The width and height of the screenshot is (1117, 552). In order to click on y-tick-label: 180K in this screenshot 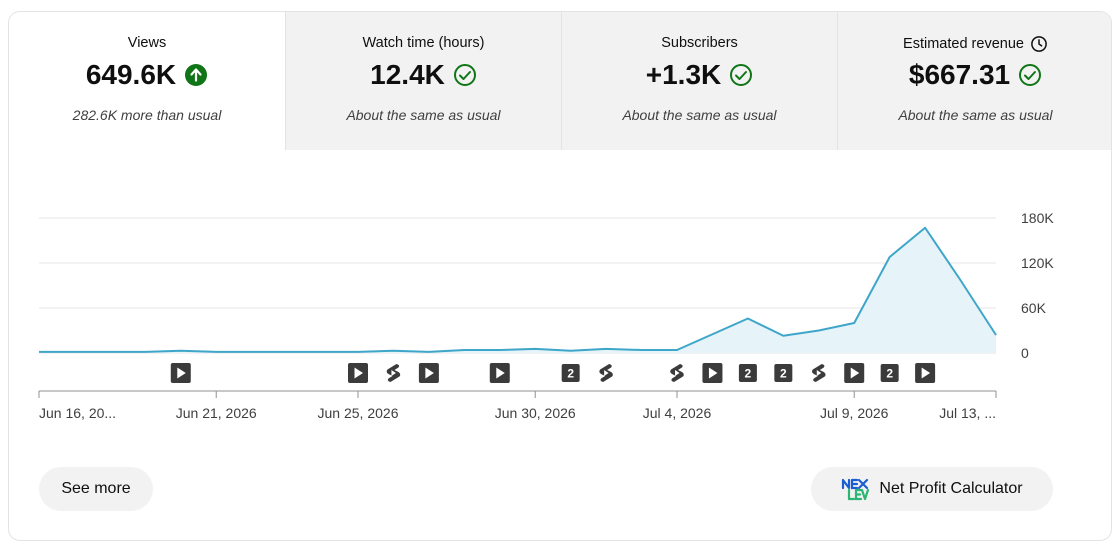, I will do `click(1037, 218)`.